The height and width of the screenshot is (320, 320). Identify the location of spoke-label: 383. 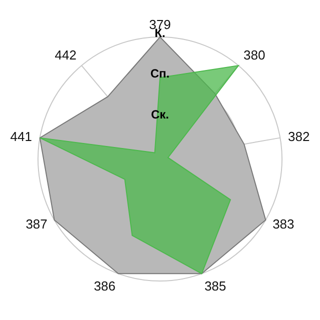
(283, 224).